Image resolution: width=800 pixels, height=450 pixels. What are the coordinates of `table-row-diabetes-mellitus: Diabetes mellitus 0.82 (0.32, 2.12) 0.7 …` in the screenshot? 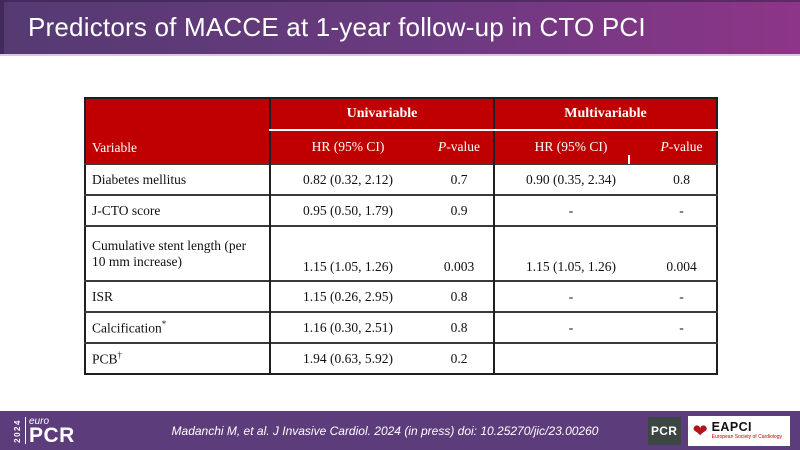 It's located at (401, 179).